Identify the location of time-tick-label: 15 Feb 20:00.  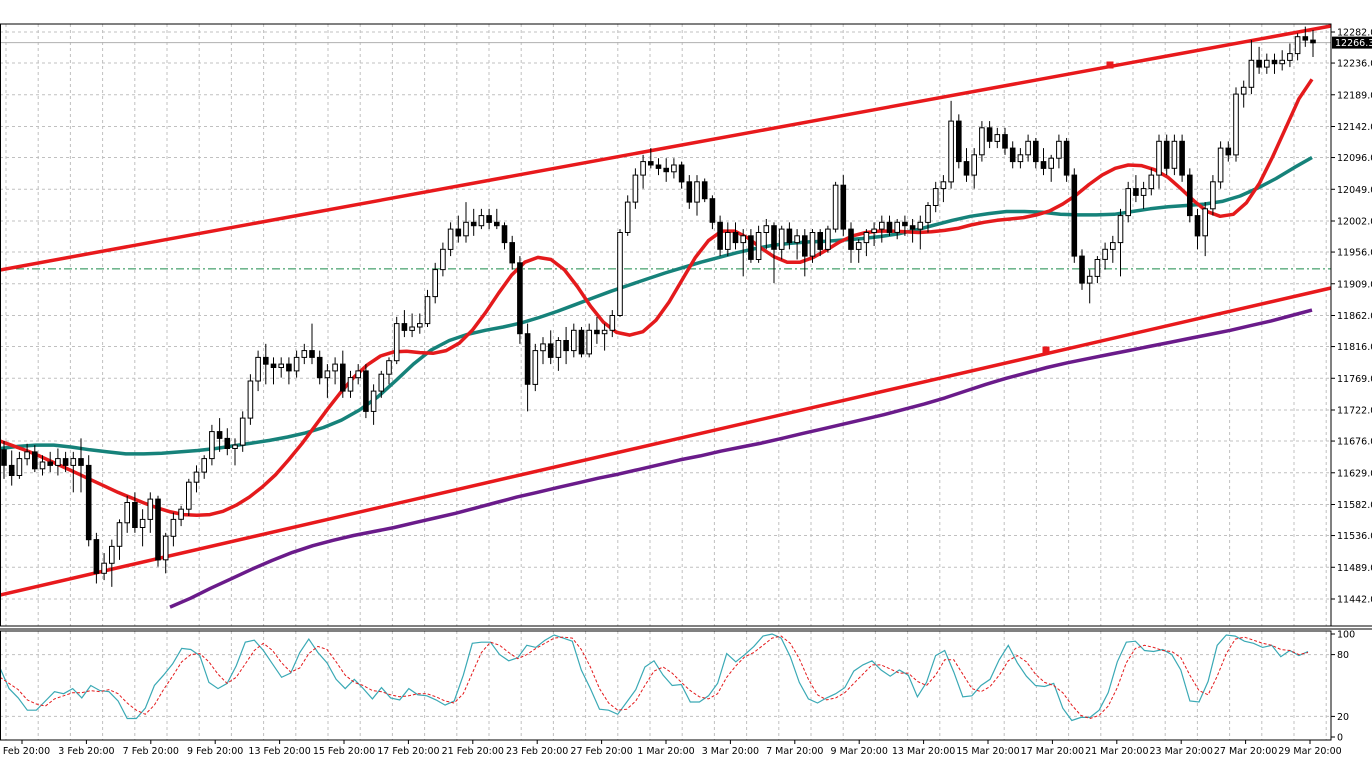
(344, 751).